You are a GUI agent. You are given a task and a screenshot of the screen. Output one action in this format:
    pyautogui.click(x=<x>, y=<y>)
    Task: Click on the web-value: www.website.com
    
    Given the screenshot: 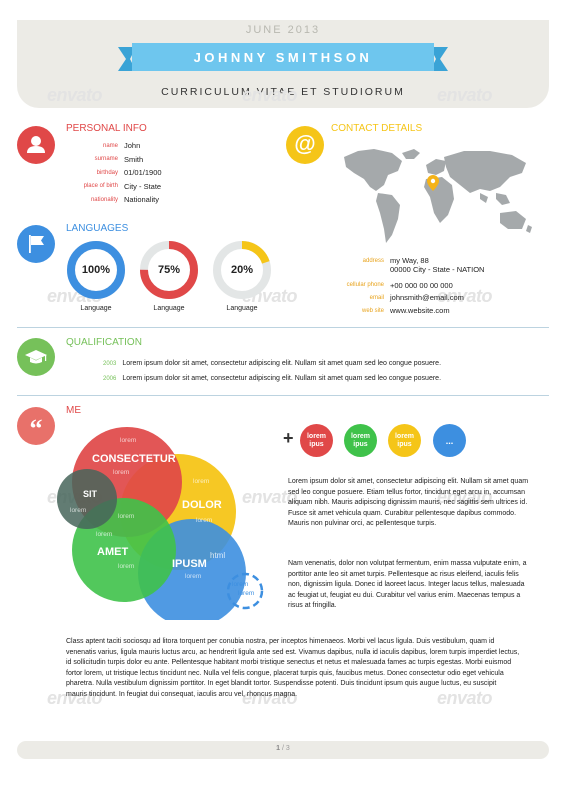 What is the action you would take?
    pyautogui.click(x=420, y=310)
    